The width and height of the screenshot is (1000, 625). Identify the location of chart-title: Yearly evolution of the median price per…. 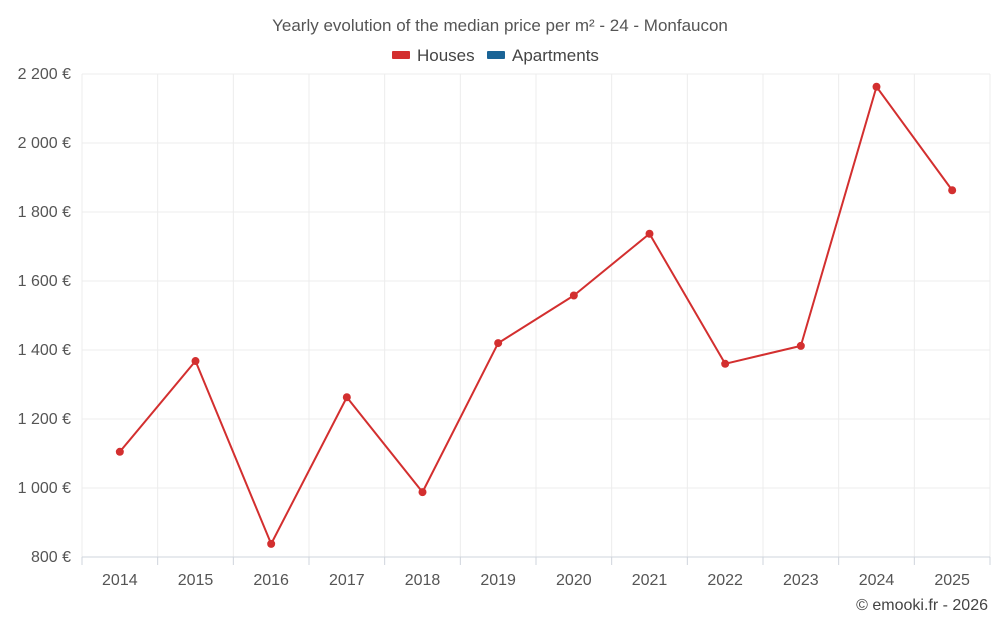
(500, 25).